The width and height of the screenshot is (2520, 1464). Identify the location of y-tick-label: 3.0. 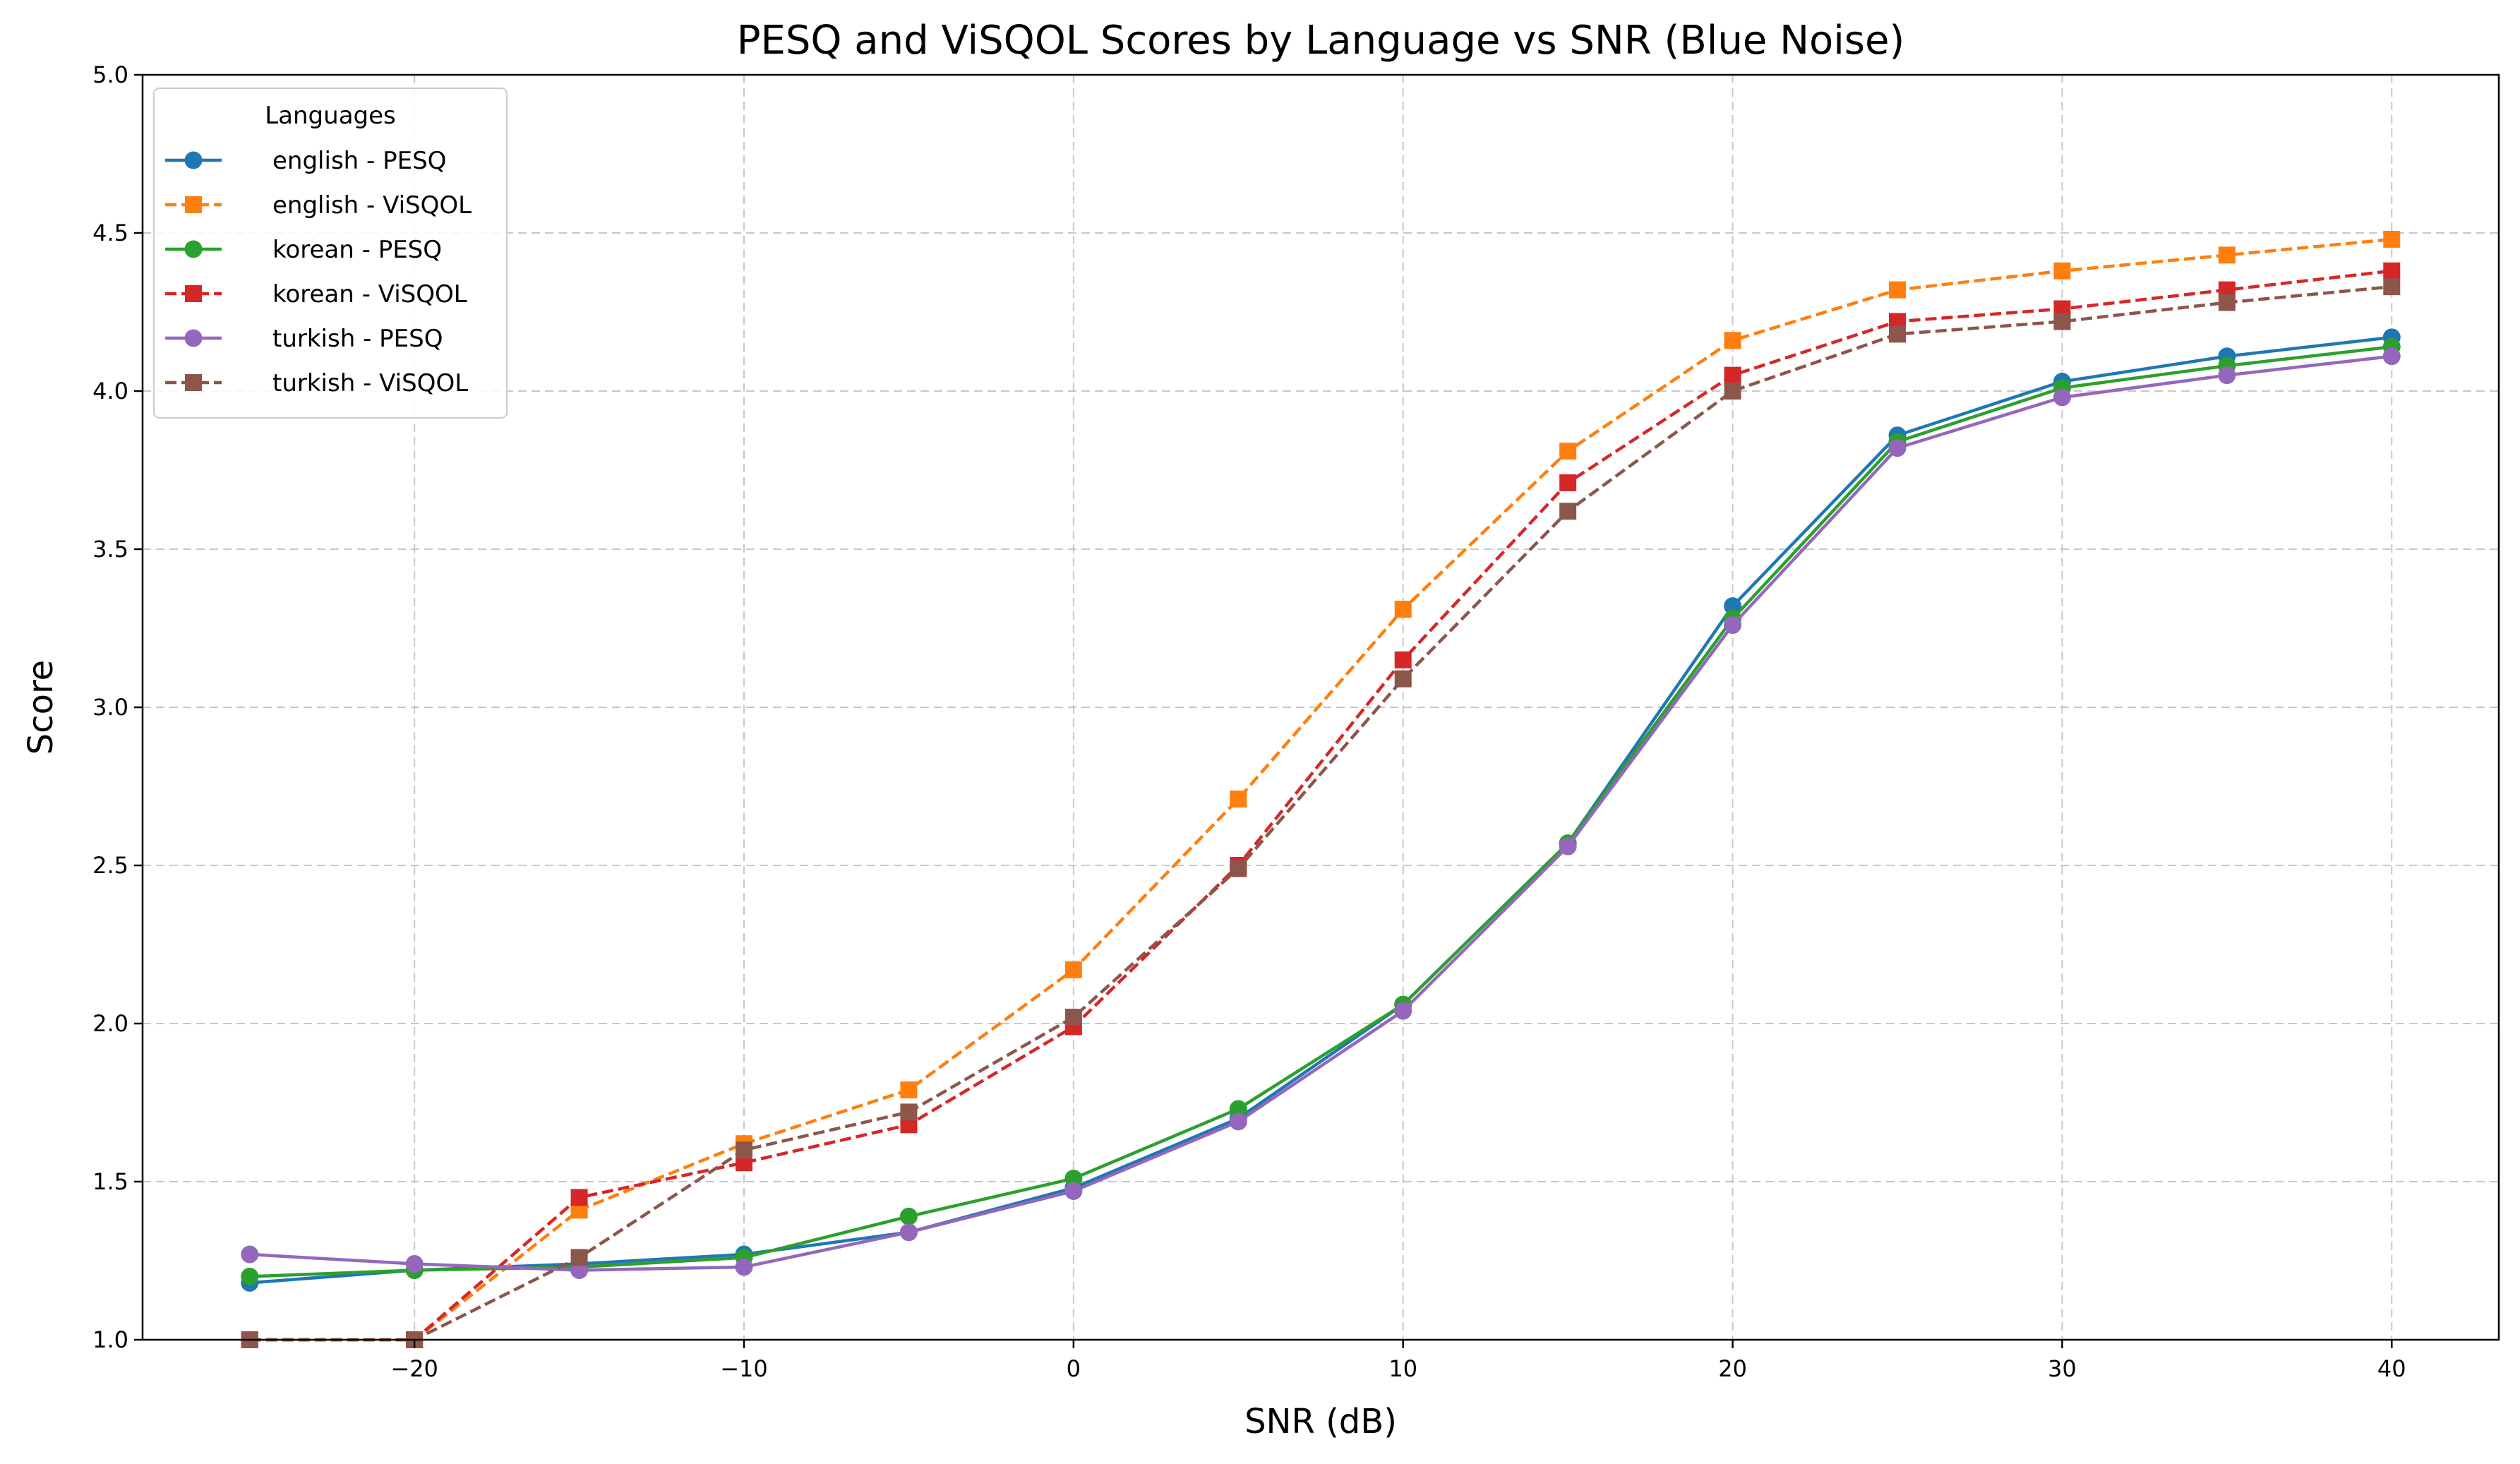
(110, 708).